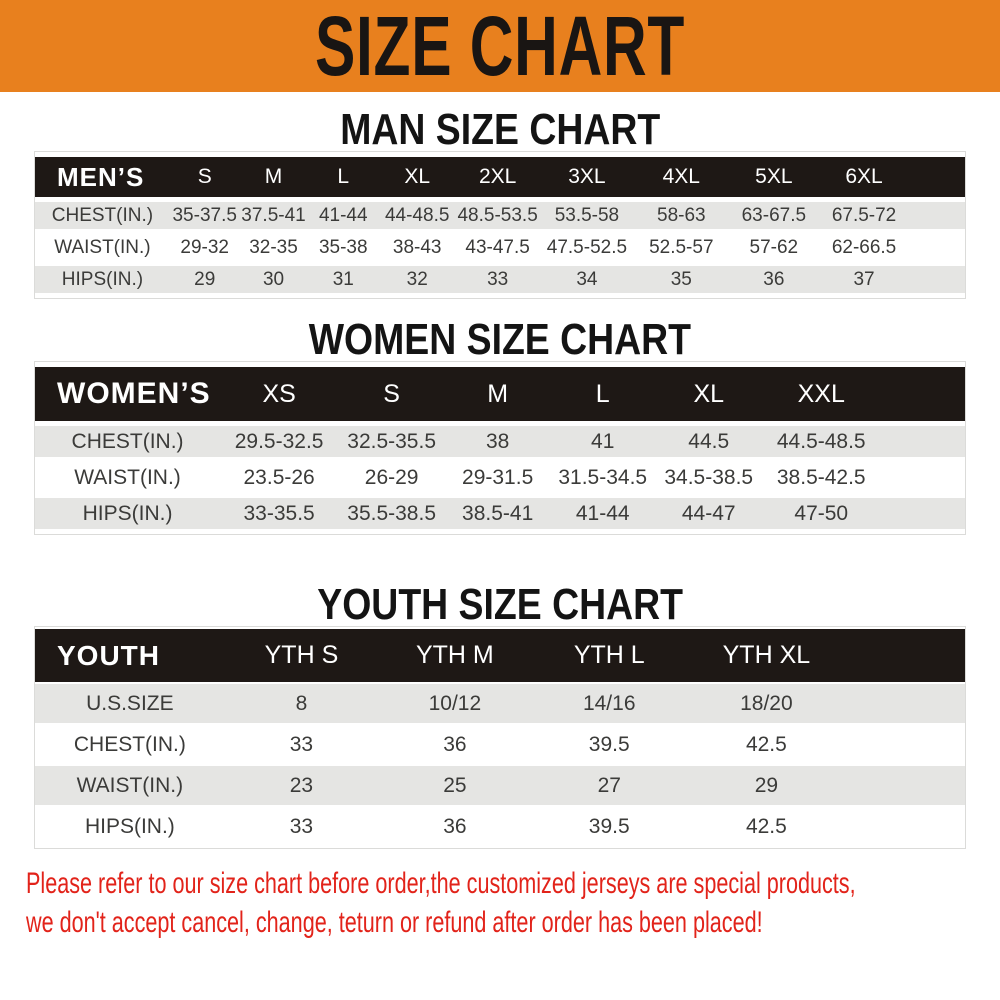  What do you see at coordinates (500, 130) in the screenshot?
I see `man-section-heading: MAN SIZE CHART` at bounding box center [500, 130].